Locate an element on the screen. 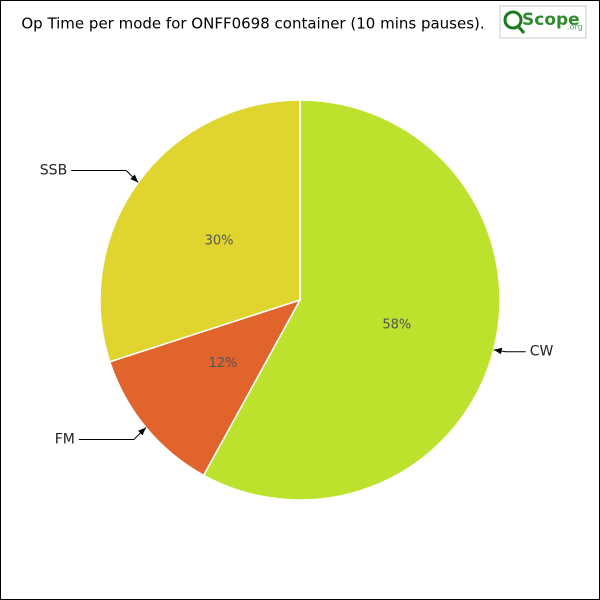 This screenshot has height=600, width=600. category-label: SSB is located at coordinates (53, 170).